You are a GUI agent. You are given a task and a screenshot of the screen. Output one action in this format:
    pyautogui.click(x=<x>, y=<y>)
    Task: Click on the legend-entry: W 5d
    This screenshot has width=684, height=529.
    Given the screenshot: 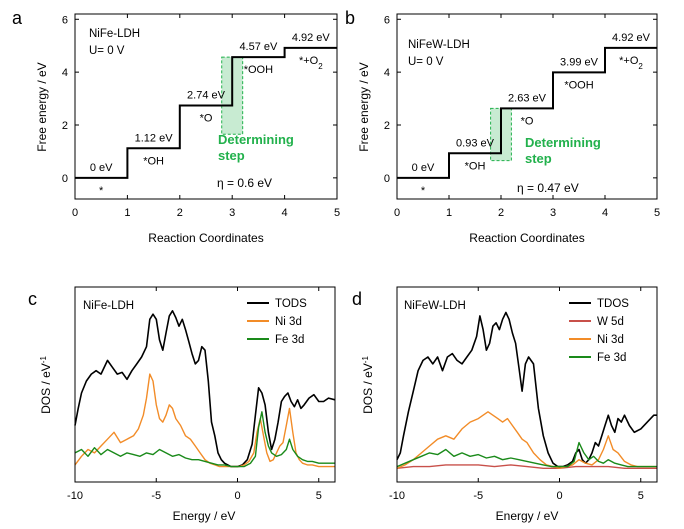 What is the action you would take?
    pyautogui.click(x=610, y=322)
    